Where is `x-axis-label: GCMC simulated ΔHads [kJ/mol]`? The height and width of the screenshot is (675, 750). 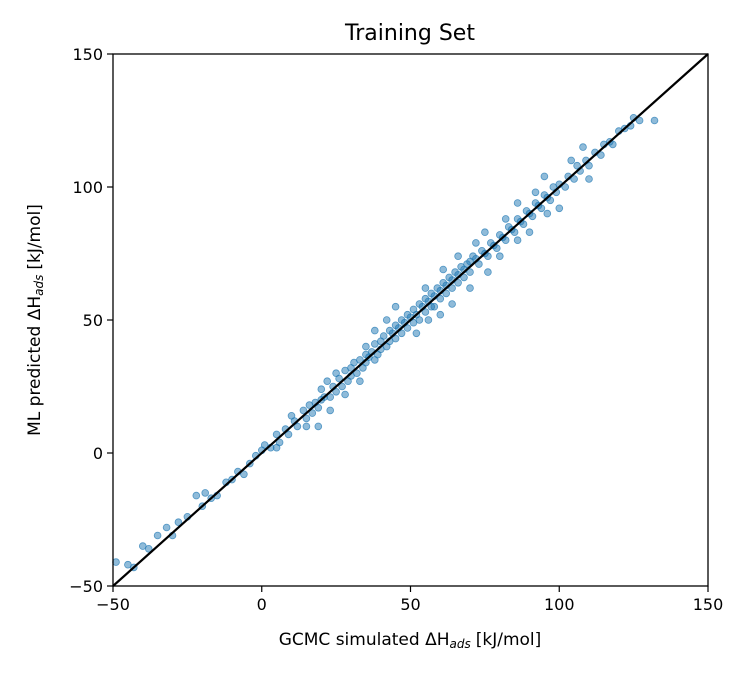
x-axis-label: GCMC simulated ΔHads [kJ/mol] is located at coordinates (410, 640).